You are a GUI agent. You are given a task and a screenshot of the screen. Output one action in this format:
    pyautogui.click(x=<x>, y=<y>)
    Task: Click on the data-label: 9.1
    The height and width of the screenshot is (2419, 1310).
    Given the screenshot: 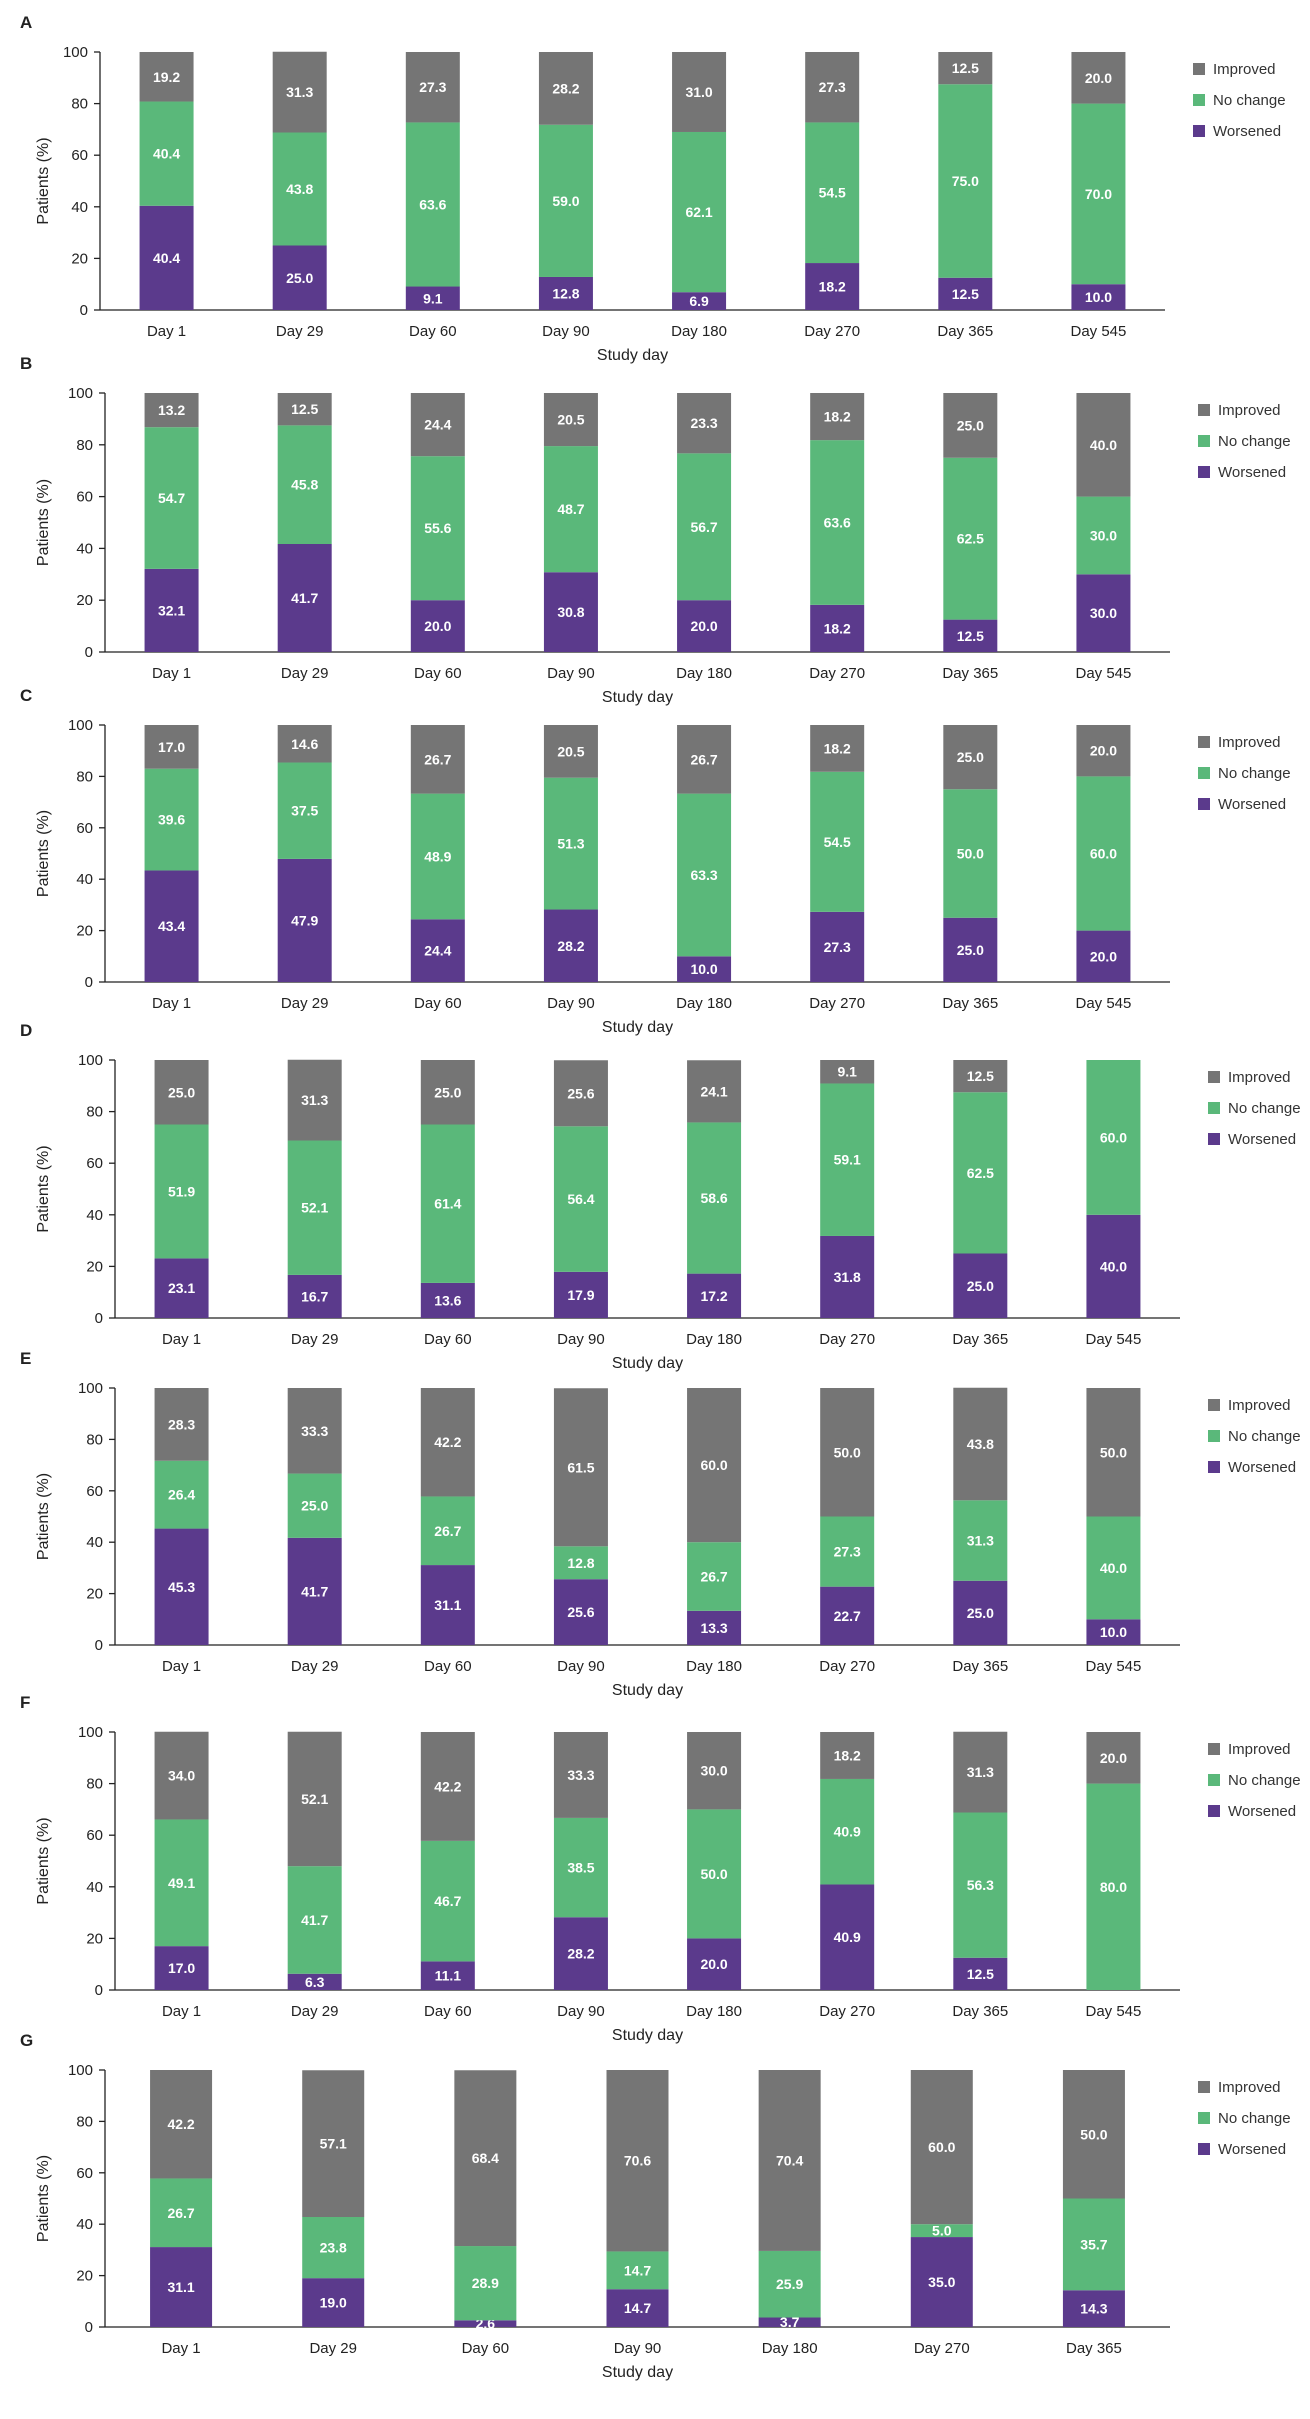 What is the action you would take?
    pyautogui.click(x=847, y=1072)
    